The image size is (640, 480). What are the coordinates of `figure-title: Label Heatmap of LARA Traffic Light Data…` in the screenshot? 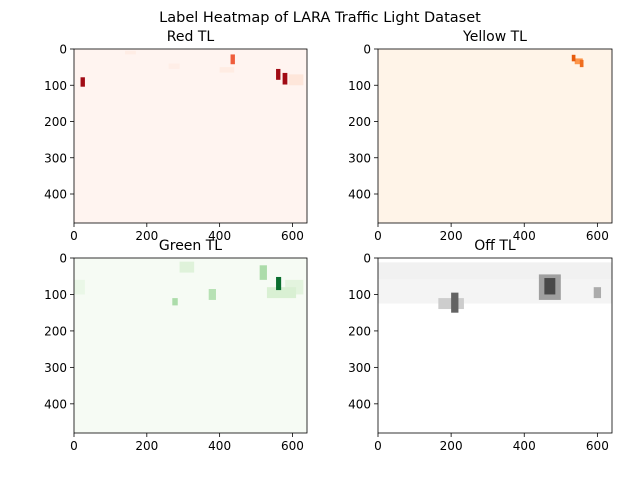 It's located at (320, 18).